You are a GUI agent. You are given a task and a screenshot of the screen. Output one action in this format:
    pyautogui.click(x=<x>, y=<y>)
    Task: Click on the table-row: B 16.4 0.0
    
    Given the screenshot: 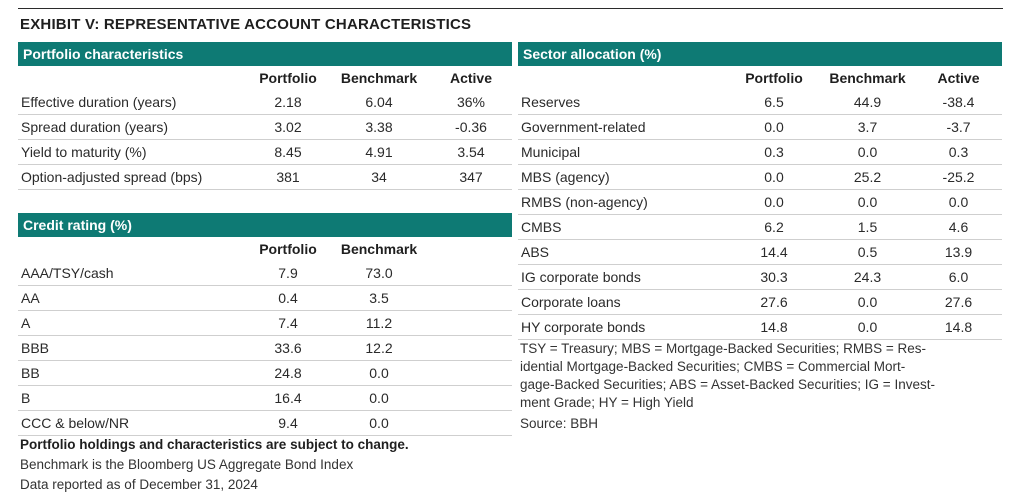 What is the action you would take?
    pyautogui.click(x=265, y=398)
    